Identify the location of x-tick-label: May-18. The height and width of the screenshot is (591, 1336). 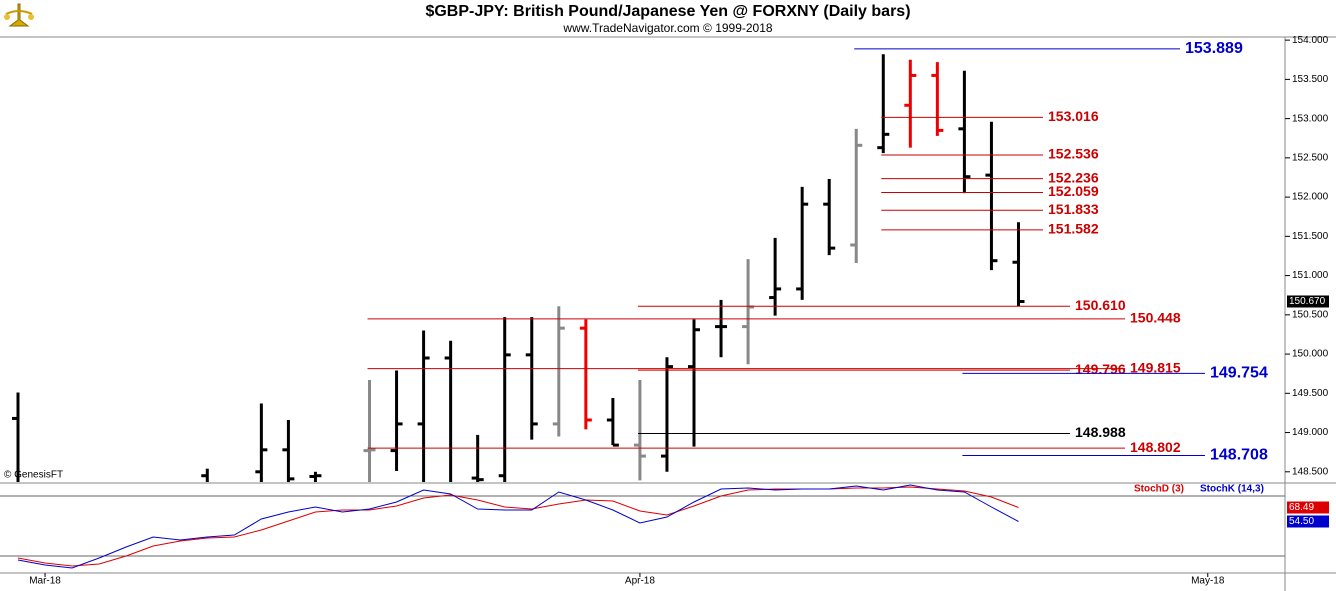
(1208, 581).